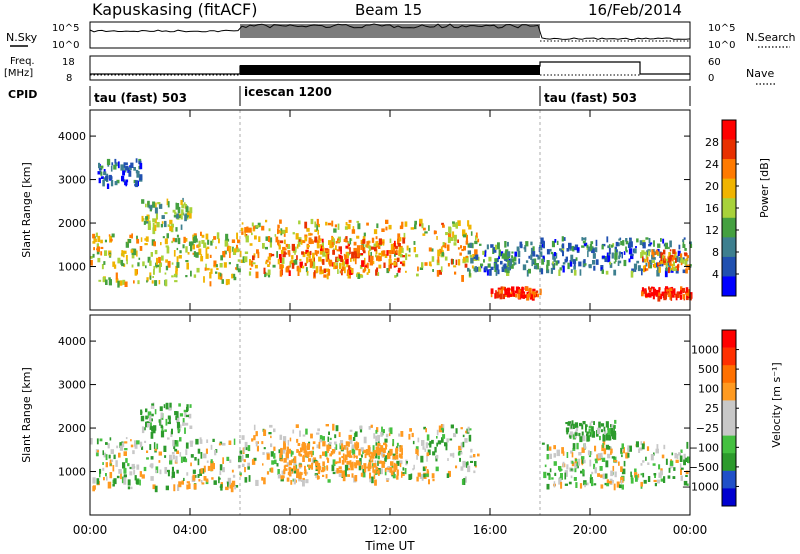 The height and width of the screenshot is (554, 800). Describe the element at coordinates (68, 62) in the screenshot. I see `freq-tick-top: 18` at that location.